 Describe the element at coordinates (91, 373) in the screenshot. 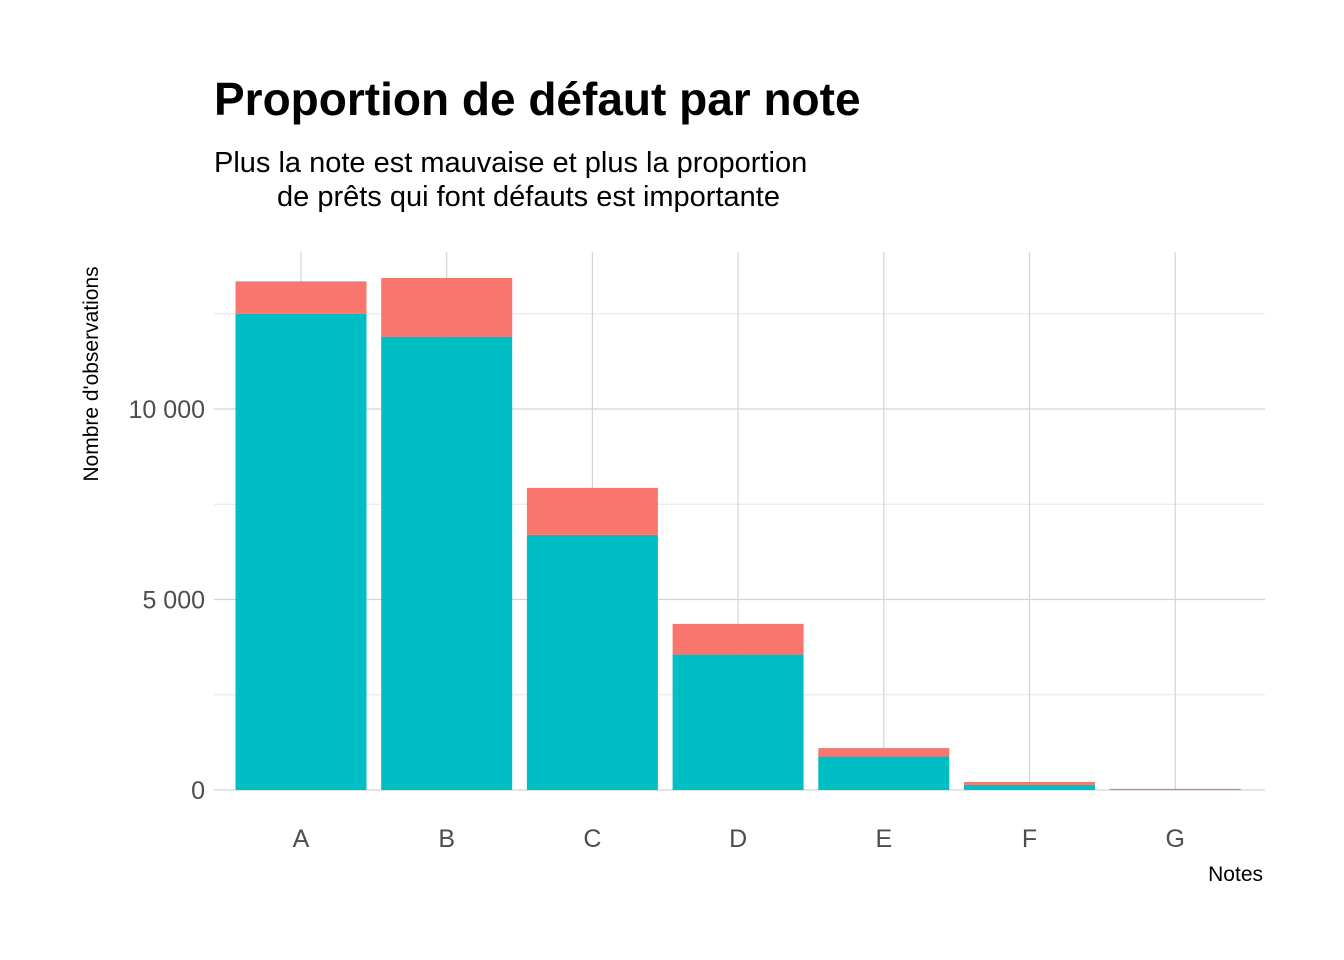

I see `y-axis-title: Nombre d'observations` at that location.